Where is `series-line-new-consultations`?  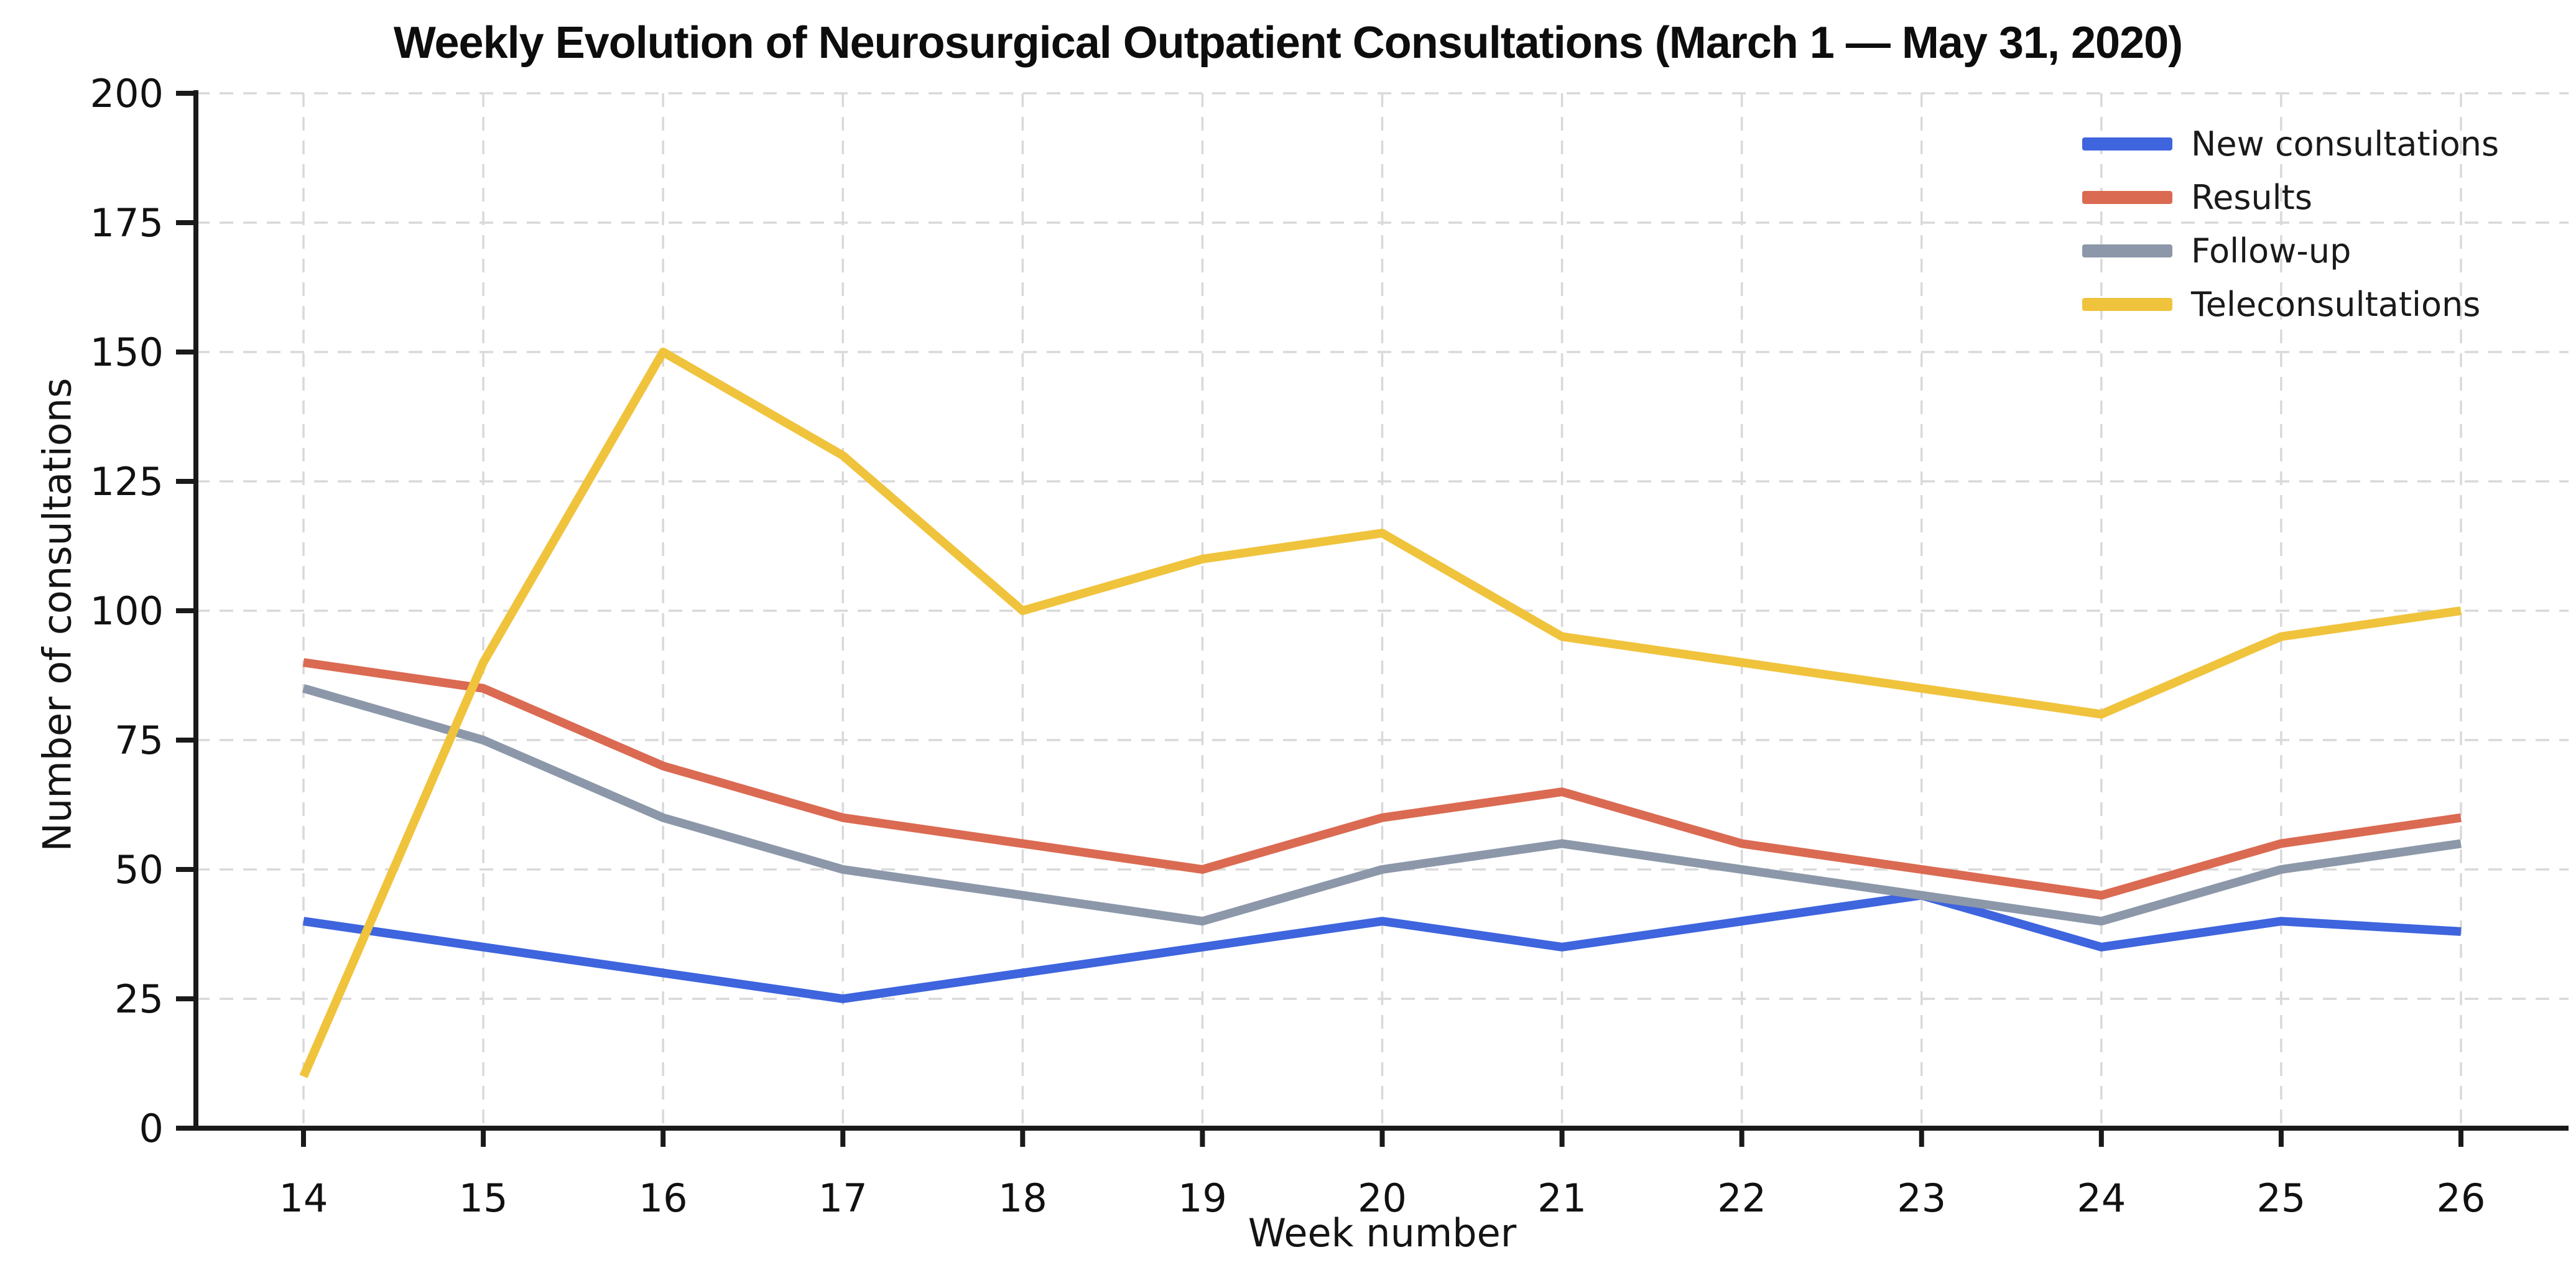 series-line-new-consultations is located at coordinates (1383, 947).